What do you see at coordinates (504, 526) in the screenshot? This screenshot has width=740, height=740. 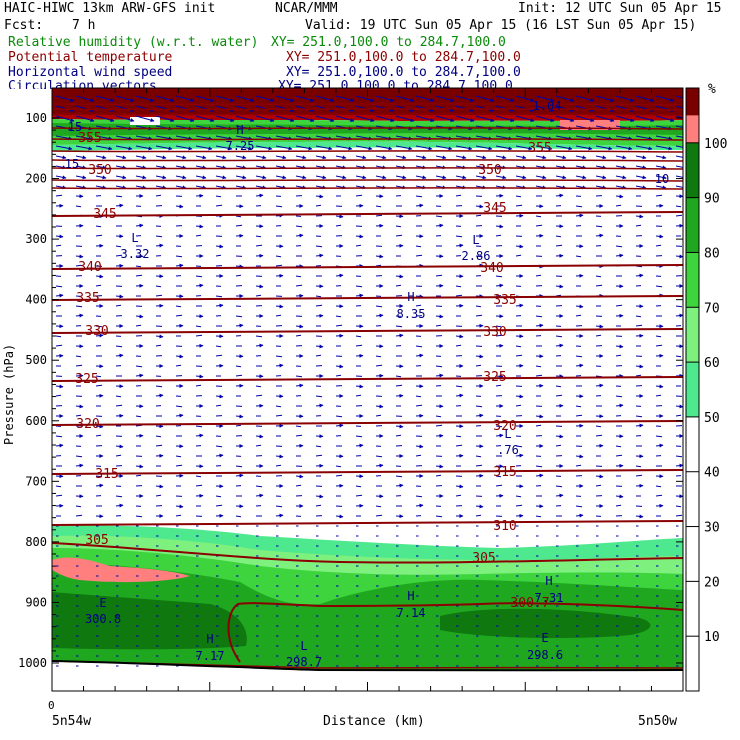 I see `theta-label: 310` at bounding box center [504, 526].